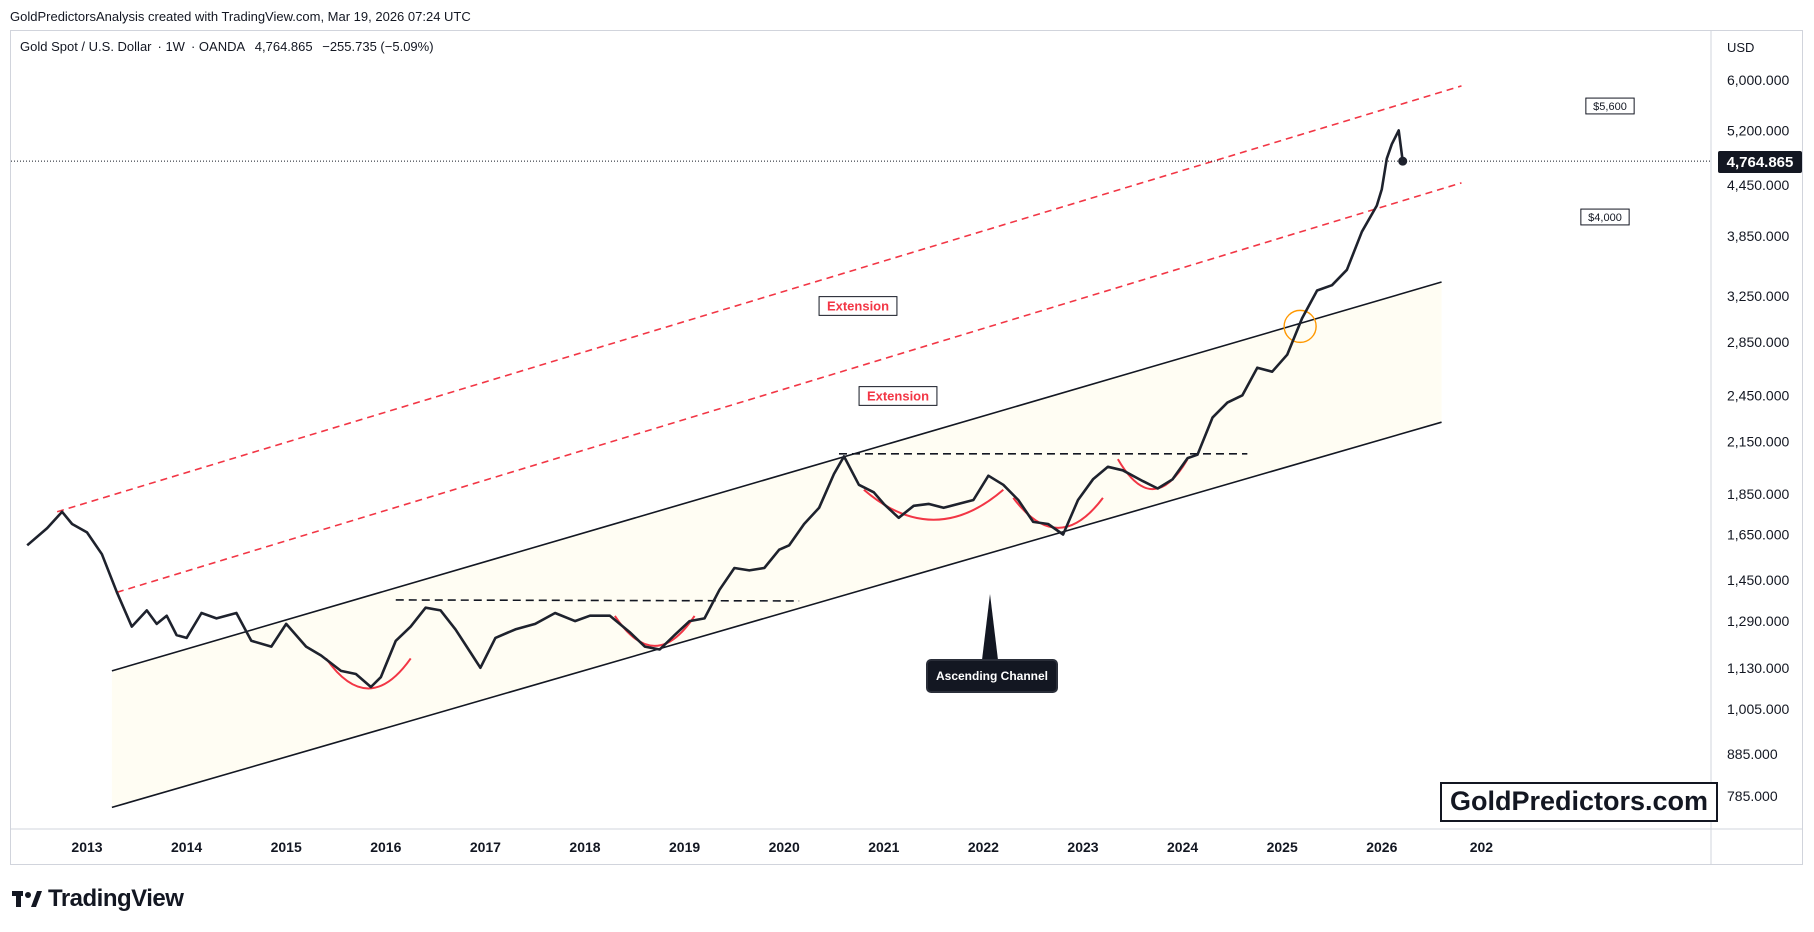  What do you see at coordinates (1758, 130) in the screenshot?
I see `price-tick-label: 5,200.000` at bounding box center [1758, 130].